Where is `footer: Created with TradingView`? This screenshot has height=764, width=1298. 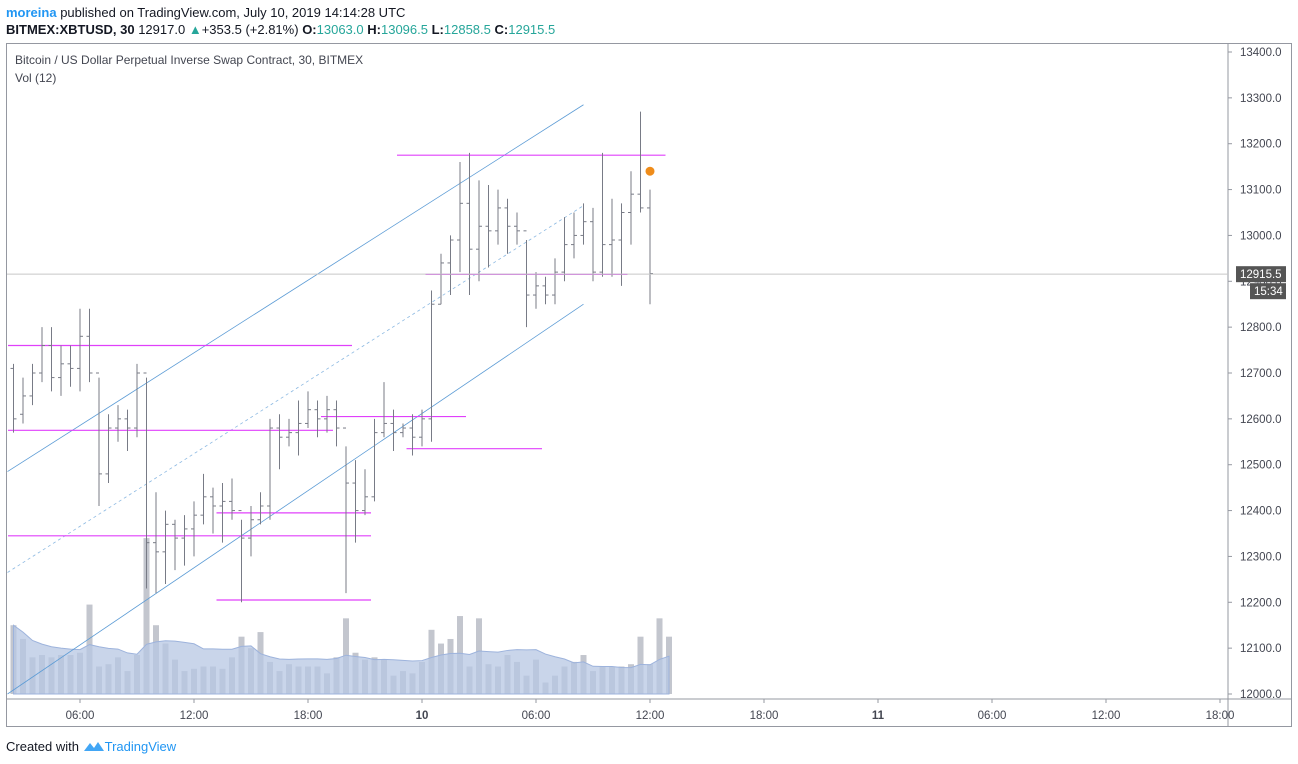 footer: Created with TradingView is located at coordinates (91, 746).